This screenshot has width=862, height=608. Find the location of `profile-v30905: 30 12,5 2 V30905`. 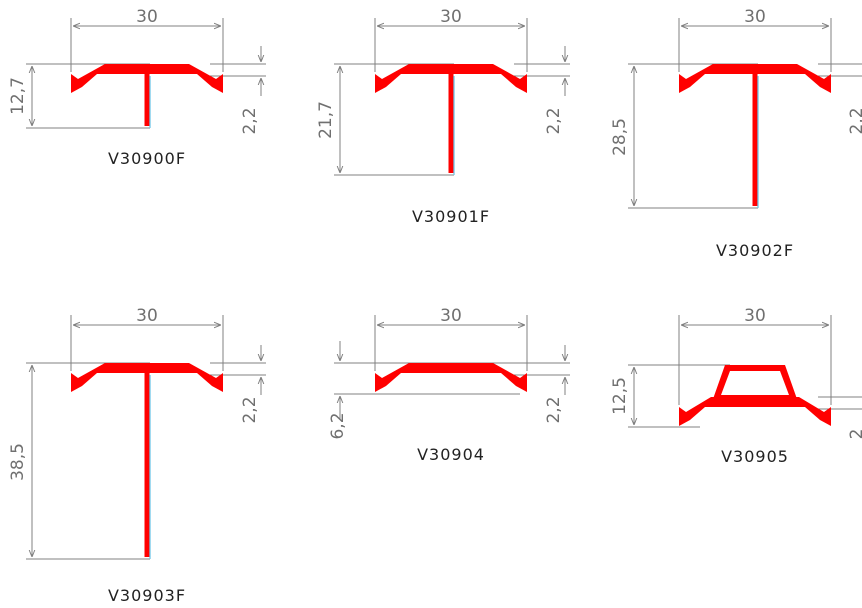

profile-v30905: 30 12,5 2 V30905 is located at coordinates (736, 386).